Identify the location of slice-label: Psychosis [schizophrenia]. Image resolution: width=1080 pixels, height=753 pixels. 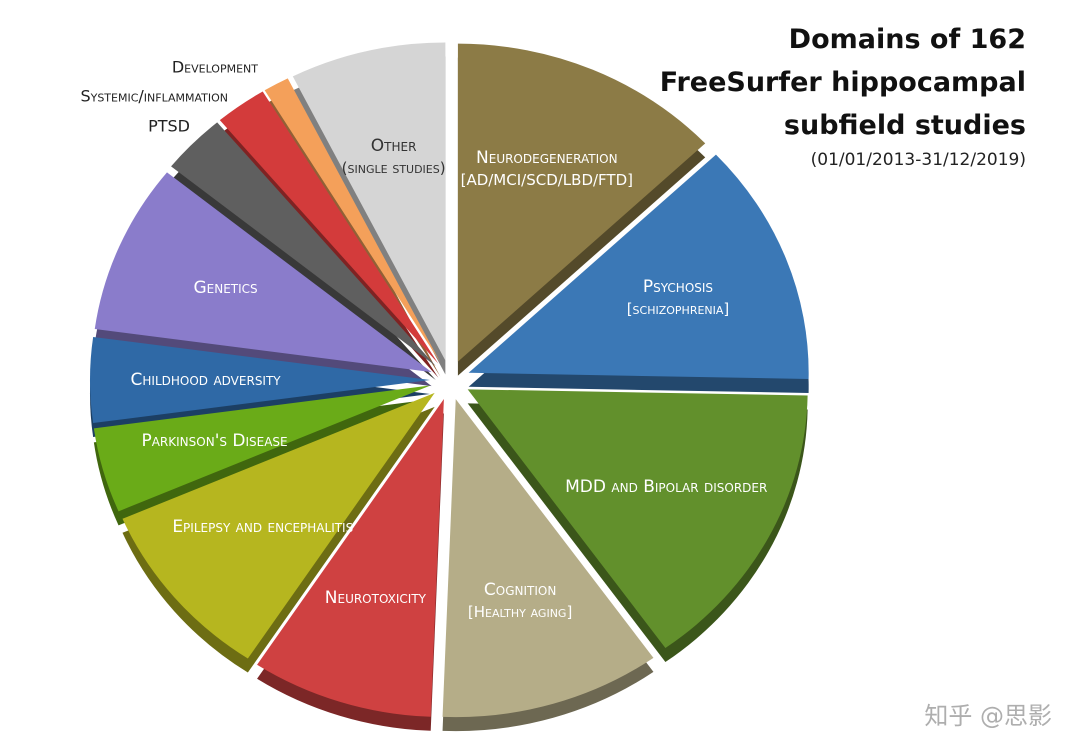
(678, 297).